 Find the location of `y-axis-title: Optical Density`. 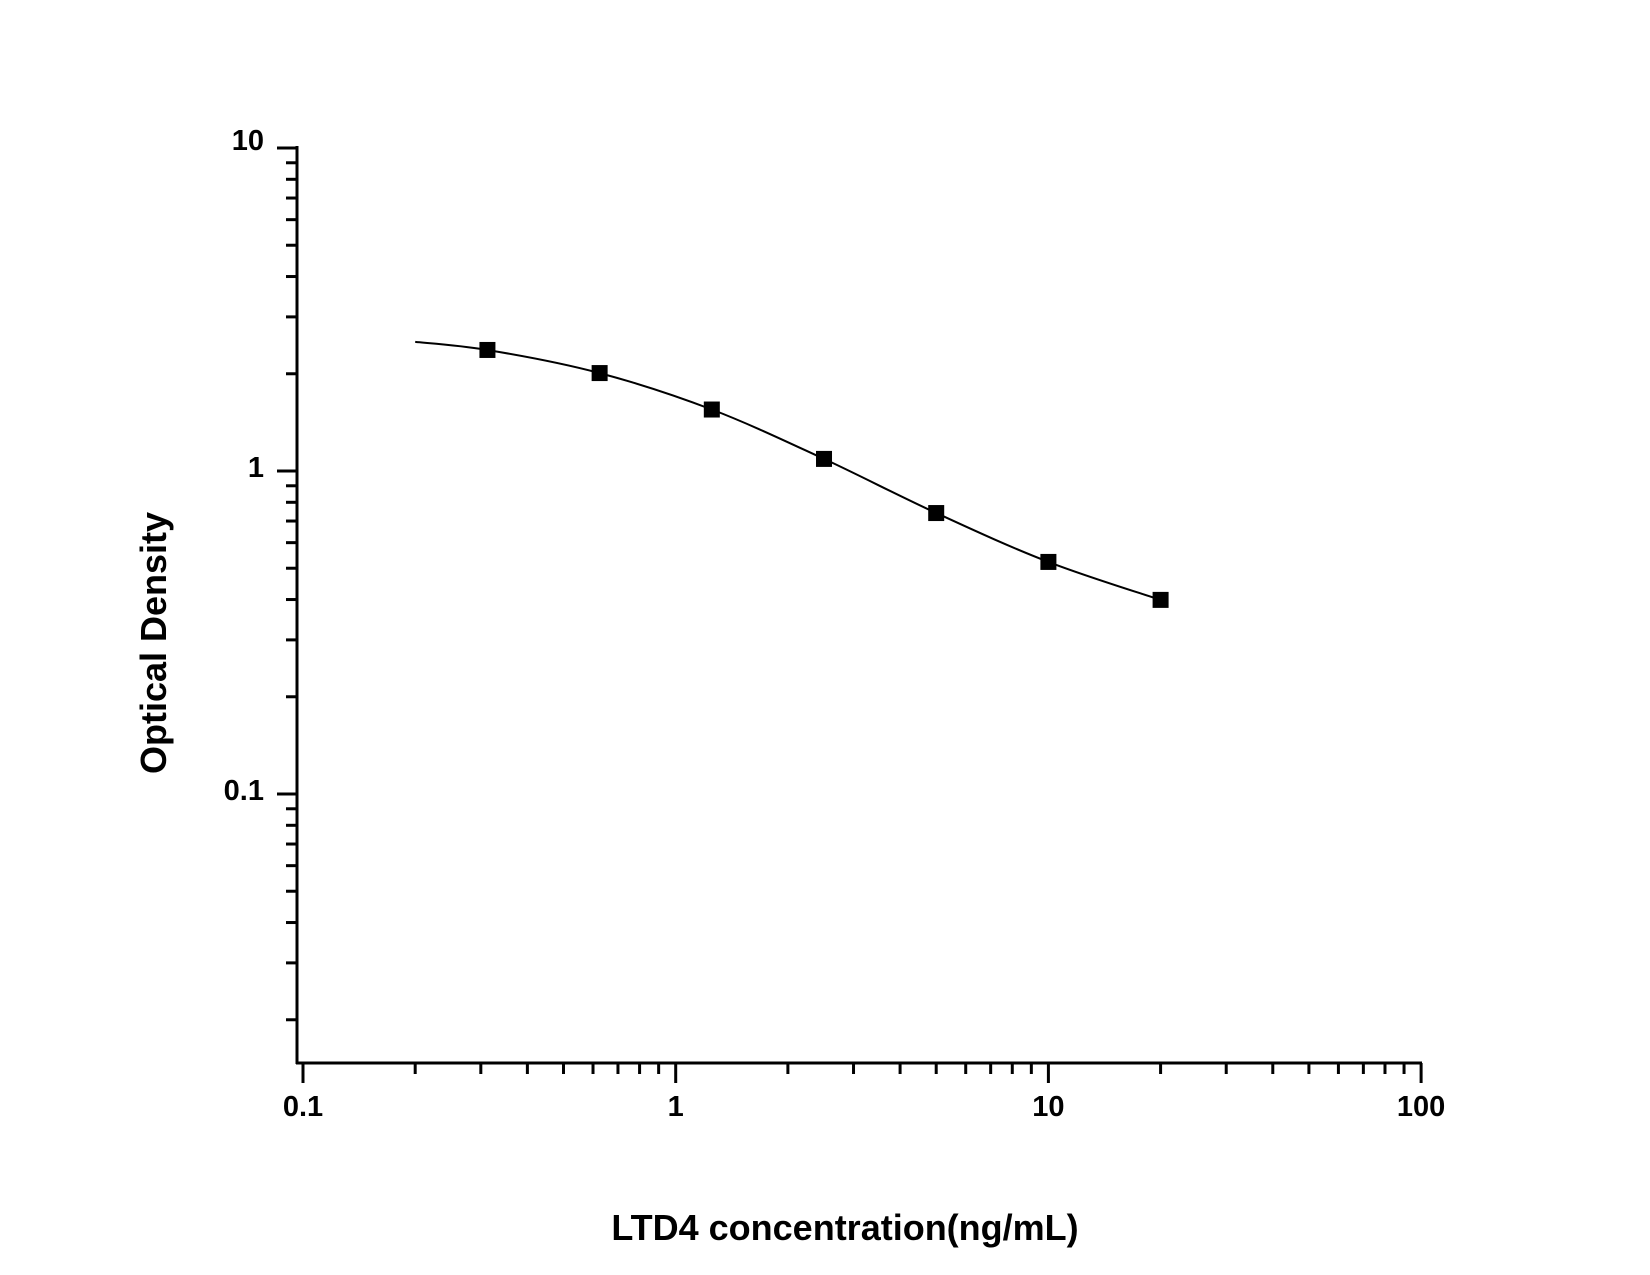

y-axis-title: Optical Density is located at coordinates (153, 643).